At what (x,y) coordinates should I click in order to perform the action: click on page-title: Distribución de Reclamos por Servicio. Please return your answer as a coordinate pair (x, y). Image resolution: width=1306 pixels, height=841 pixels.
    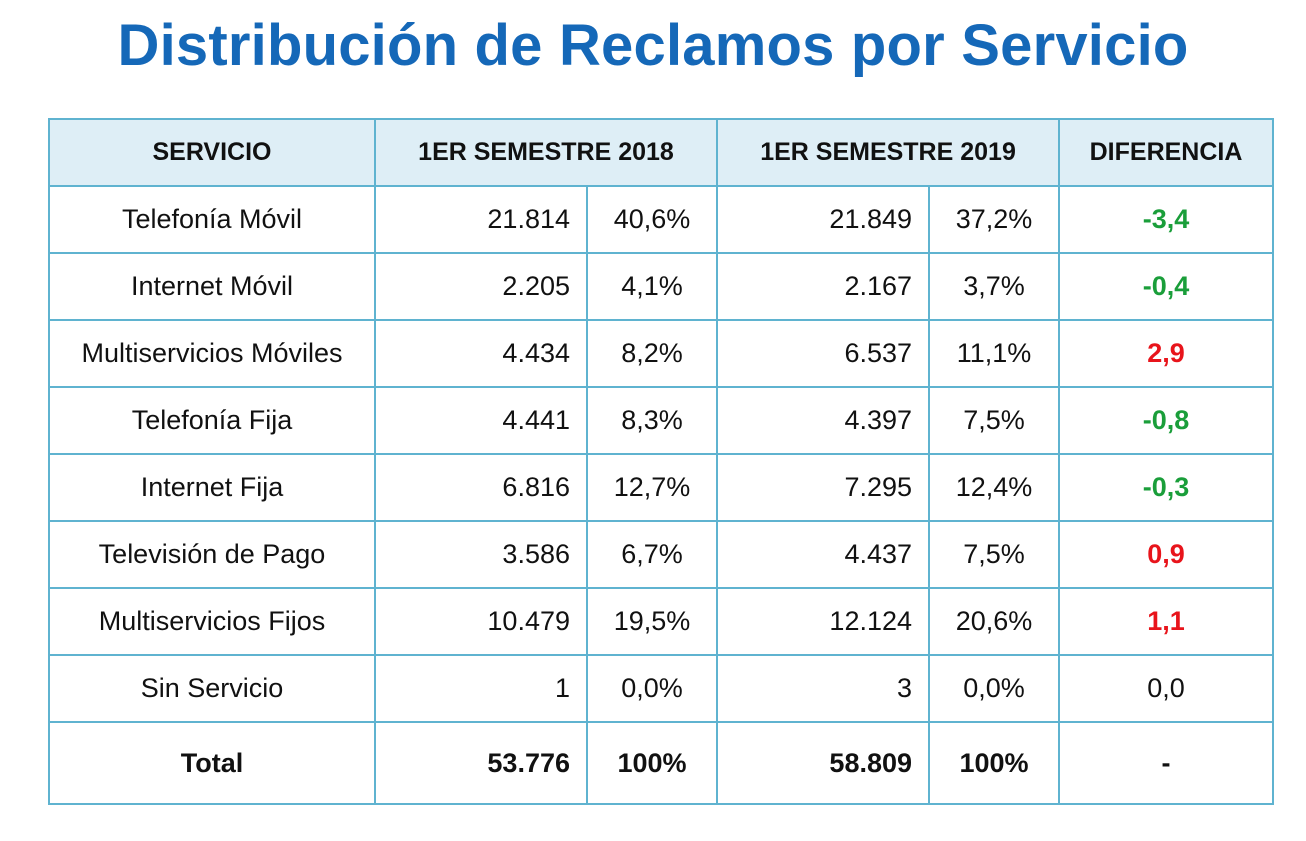
    Looking at the image, I should click on (653, 45).